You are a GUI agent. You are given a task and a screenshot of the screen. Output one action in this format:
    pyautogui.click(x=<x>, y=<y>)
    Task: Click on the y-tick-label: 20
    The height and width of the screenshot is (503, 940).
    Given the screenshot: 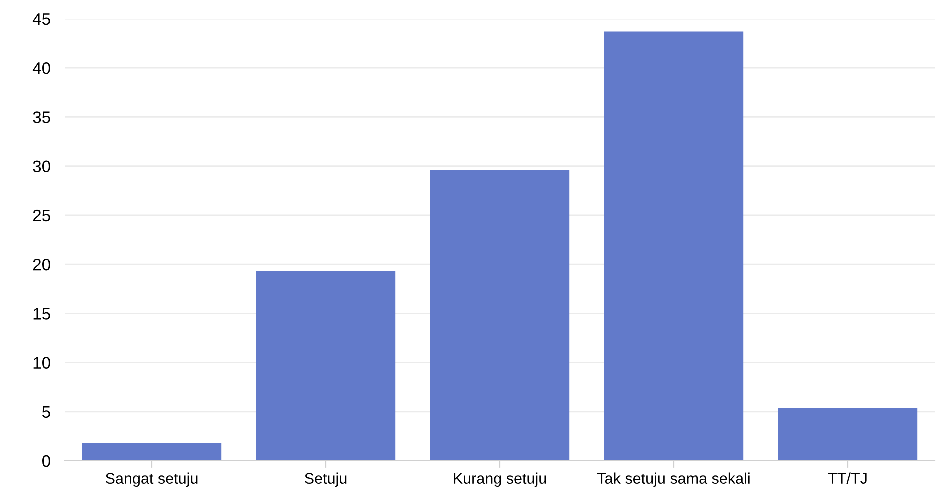 What is the action you would take?
    pyautogui.click(x=41, y=264)
    